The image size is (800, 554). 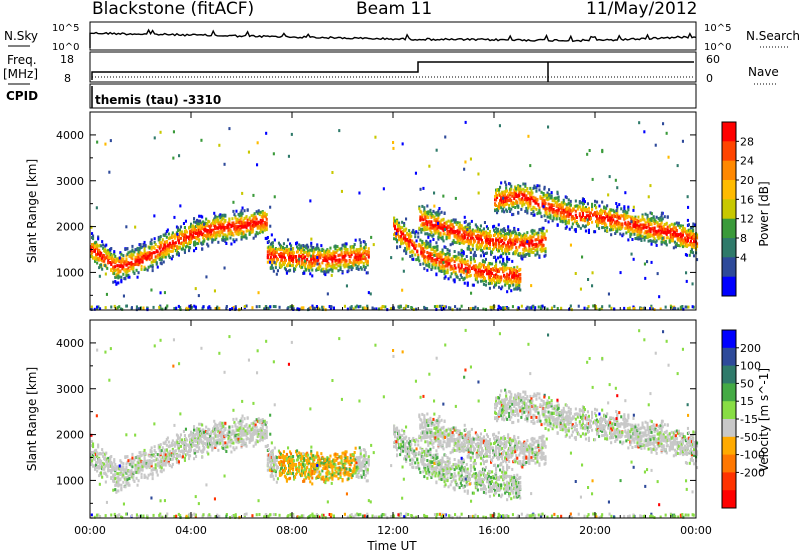 I want to click on nsearch-label: N.Search, so click(x=773, y=36).